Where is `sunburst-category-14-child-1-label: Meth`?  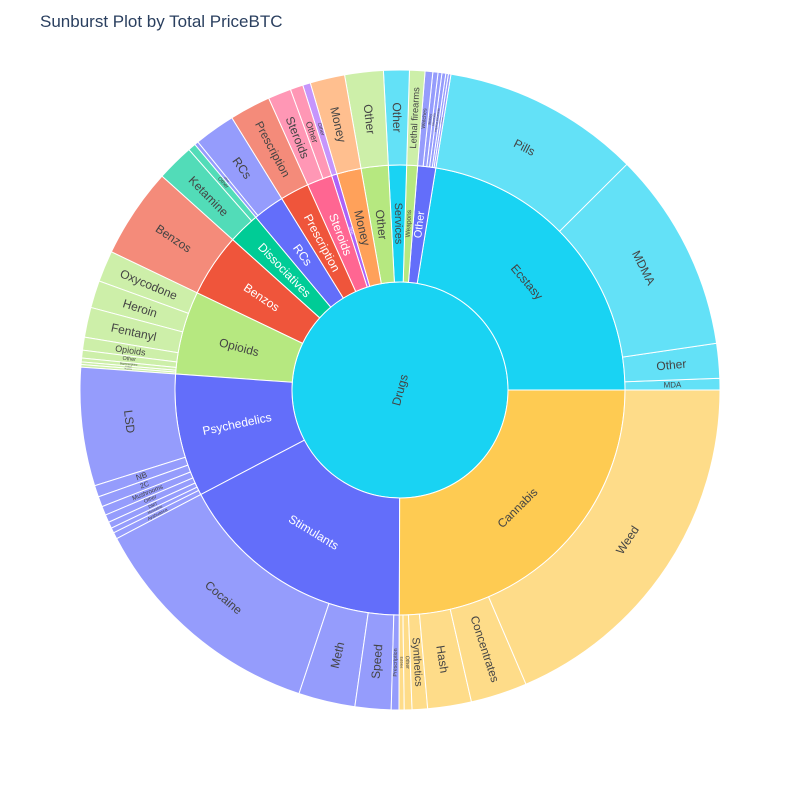
sunburst-category-14-child-1-label: Meth is located at coordinates (338, 655).